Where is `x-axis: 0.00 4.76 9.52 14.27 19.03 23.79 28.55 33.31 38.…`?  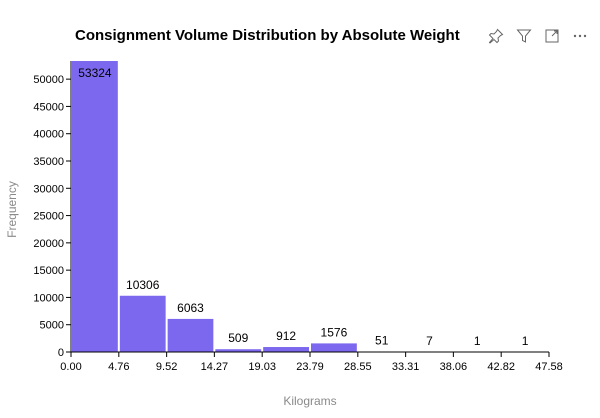
x-axis: 0.00 4.76 9.52 14.27 19.03 23.79 28.55 33.31 38.… is located at coordinates (311, 362).